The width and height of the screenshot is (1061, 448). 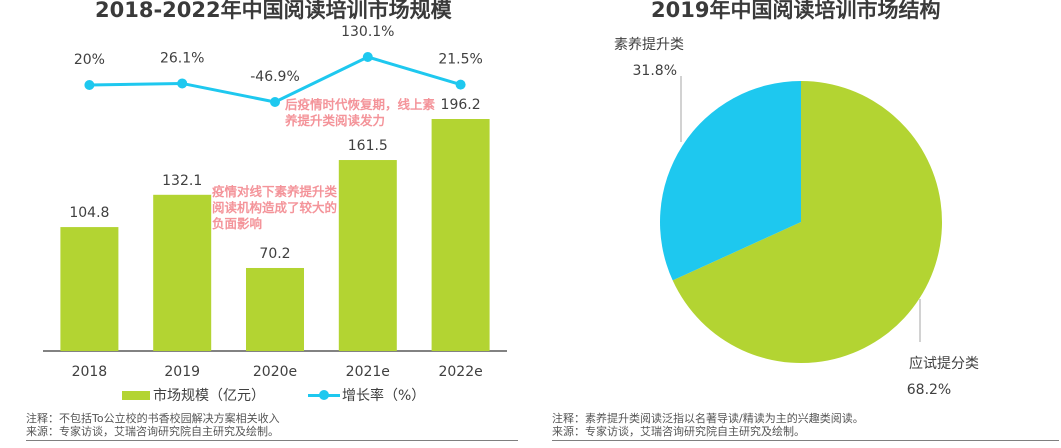 What do you see at coordinates (460, 60) in the screenshot?
I see `growth-rate-label: 21.5%` at bounding box center [460, 60].